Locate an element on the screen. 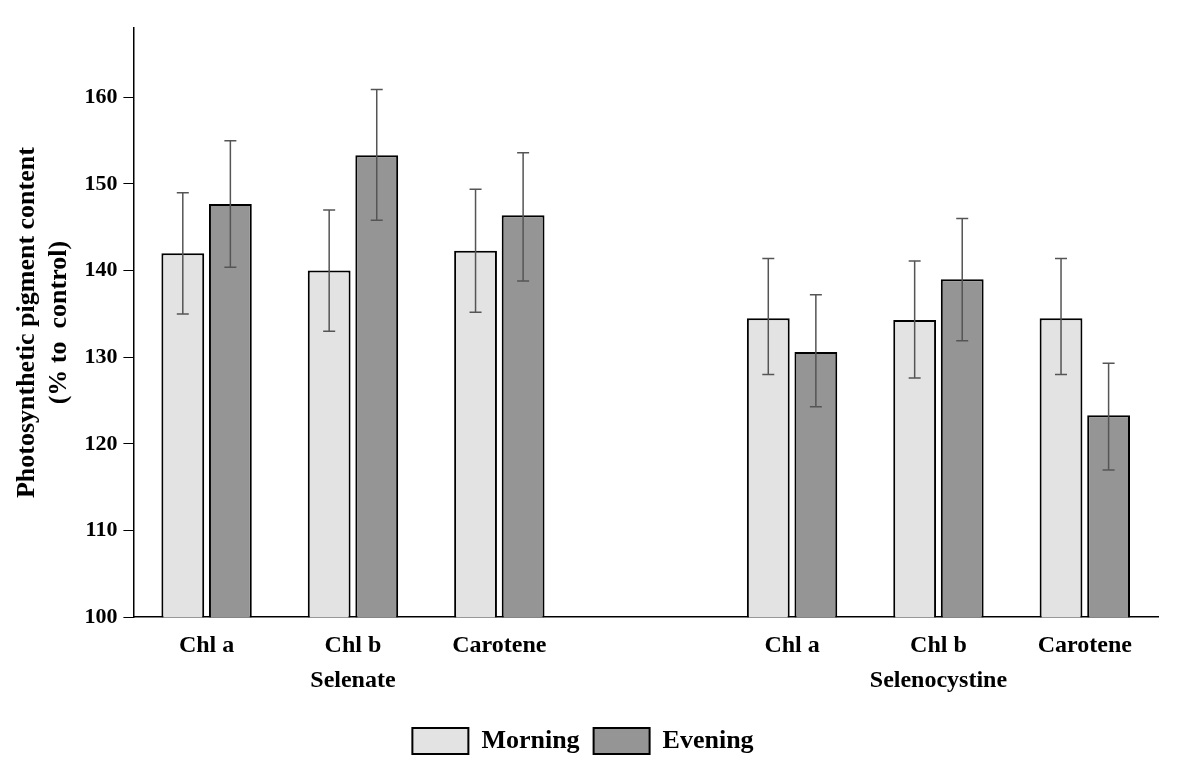 This screenshot has width=1177, height=774. text: Selenate is located at coordinates (353, 679).